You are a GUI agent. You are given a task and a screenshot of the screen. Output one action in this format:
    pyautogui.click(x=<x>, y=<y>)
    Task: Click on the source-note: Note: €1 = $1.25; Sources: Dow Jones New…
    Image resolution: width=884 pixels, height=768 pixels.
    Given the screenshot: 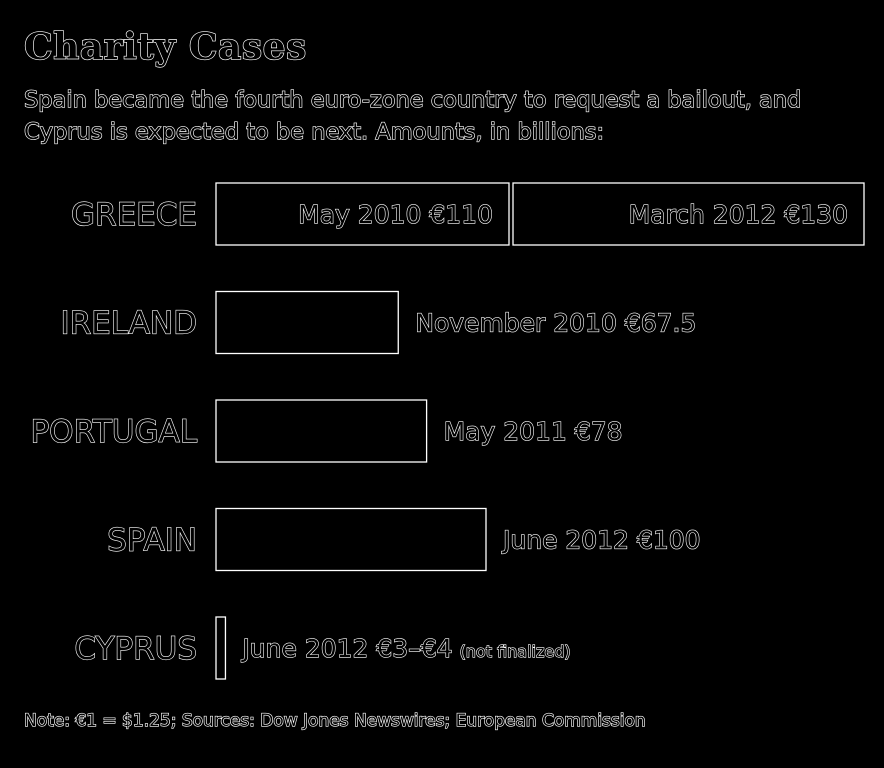 What is the action you would take?
    pyautogui.click(x=334, y=720)
    